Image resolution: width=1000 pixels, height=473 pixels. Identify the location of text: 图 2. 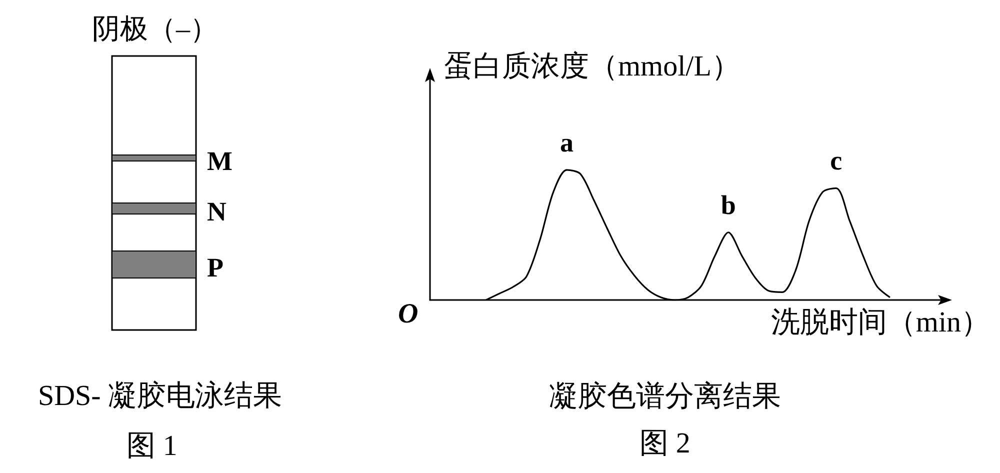
(665, 444).